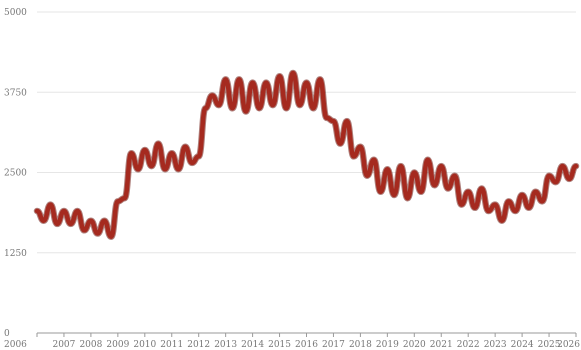 Image resolution: width=581 pixels, height=350 pixels. Describe the element at coordinates (360, 345) in the screenshot. I see `x-tick-label: 2018` at that location.